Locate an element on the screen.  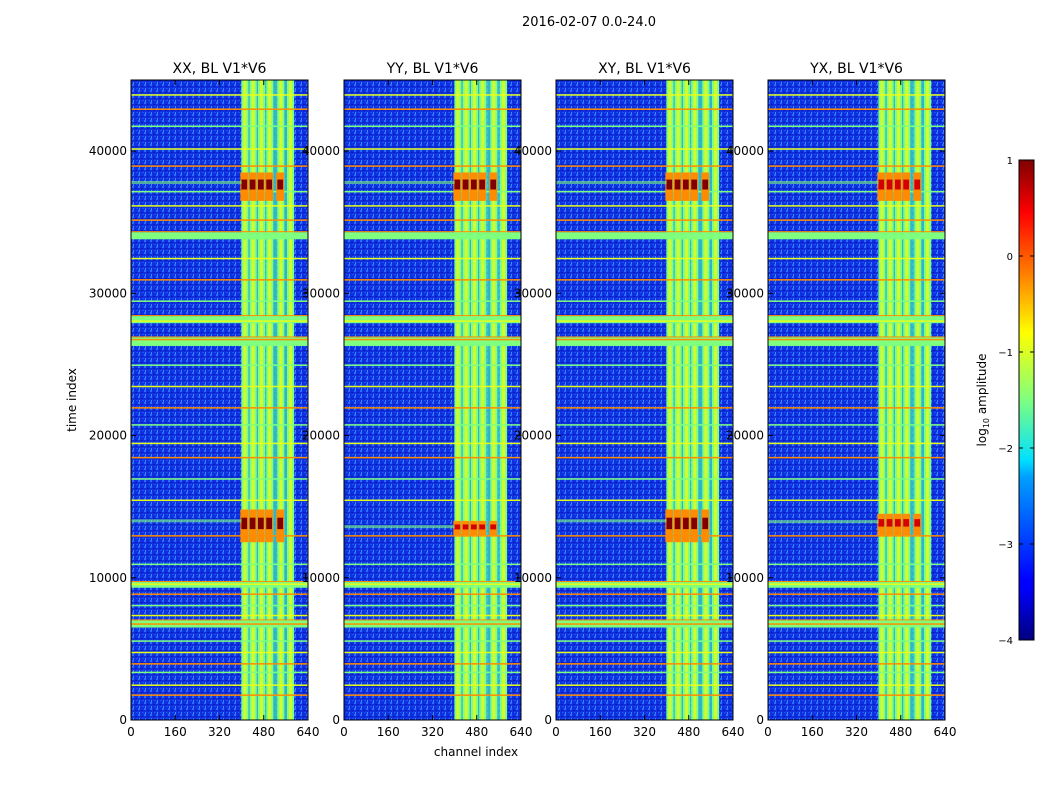
colorbar: 10−1−2−3−4 log10 amplitude is located at coordinates (1005, 401).